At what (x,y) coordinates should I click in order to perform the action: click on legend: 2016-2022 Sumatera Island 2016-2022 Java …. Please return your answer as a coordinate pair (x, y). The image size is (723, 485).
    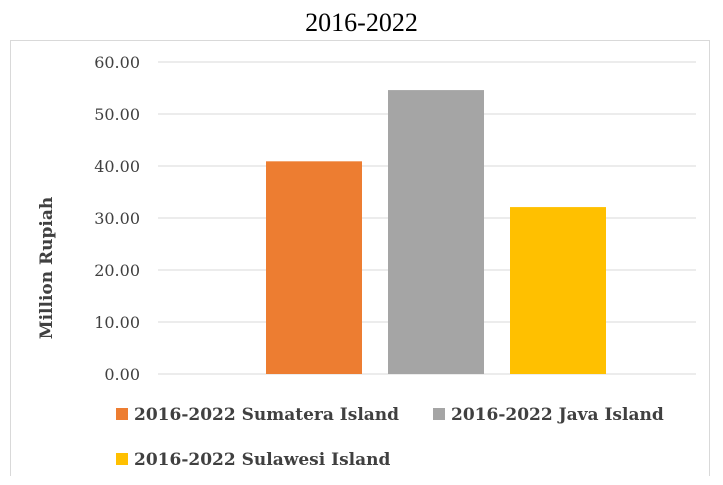
    Looking at the image, I should click on (390, 437).